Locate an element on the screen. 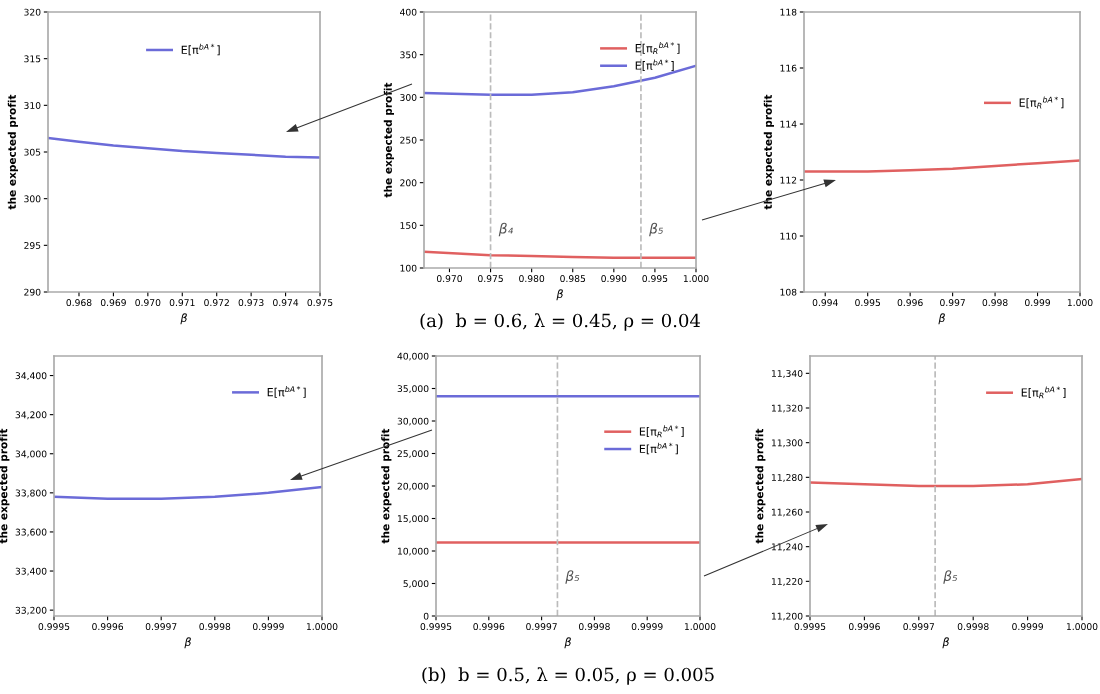 The image size is (1100, 694). text: (b) b = 0.5, λ = 0.05, ρ = 0.005 is located at coordinates (568, 676).